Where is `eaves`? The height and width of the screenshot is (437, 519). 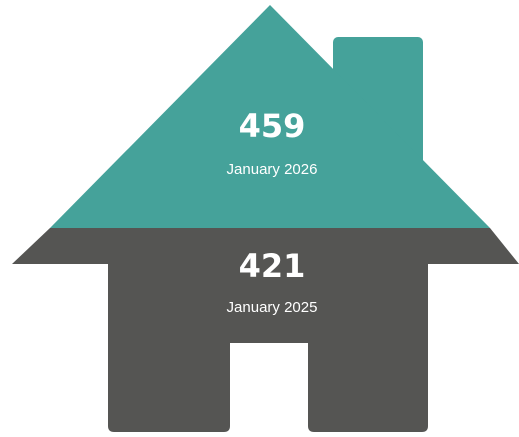
eaves is located at coordinates (265, 246).